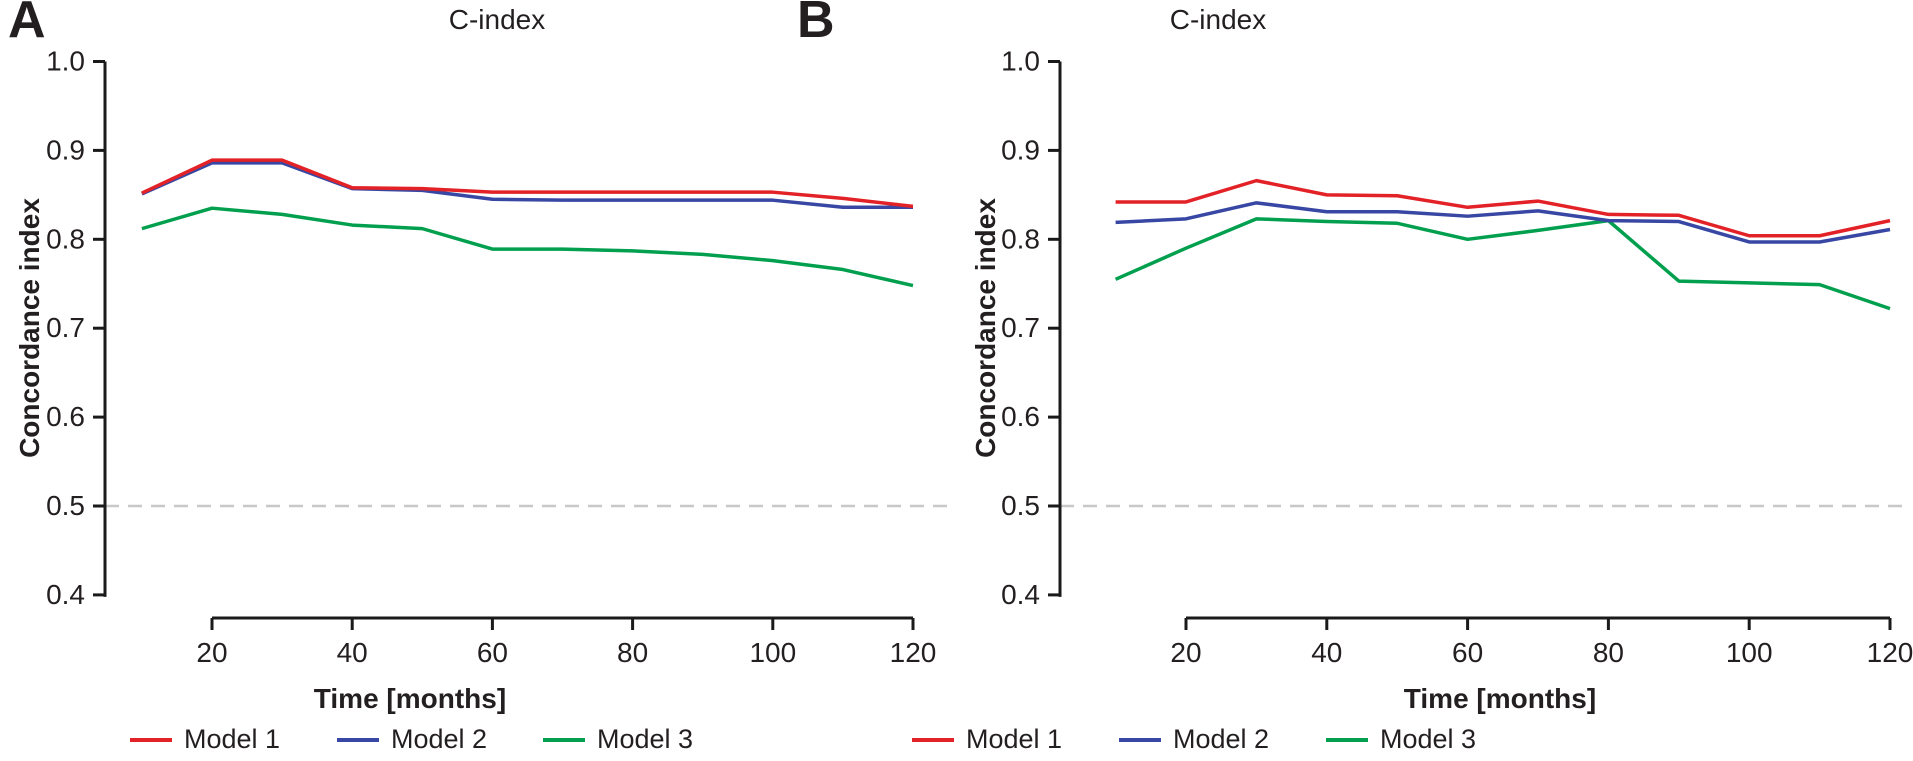 This screenshot has width=1913, height=761. Describe the element at coordinates (352, 652) in the screenshot. I see `panel-a-x-tick-label: 40` at that location.